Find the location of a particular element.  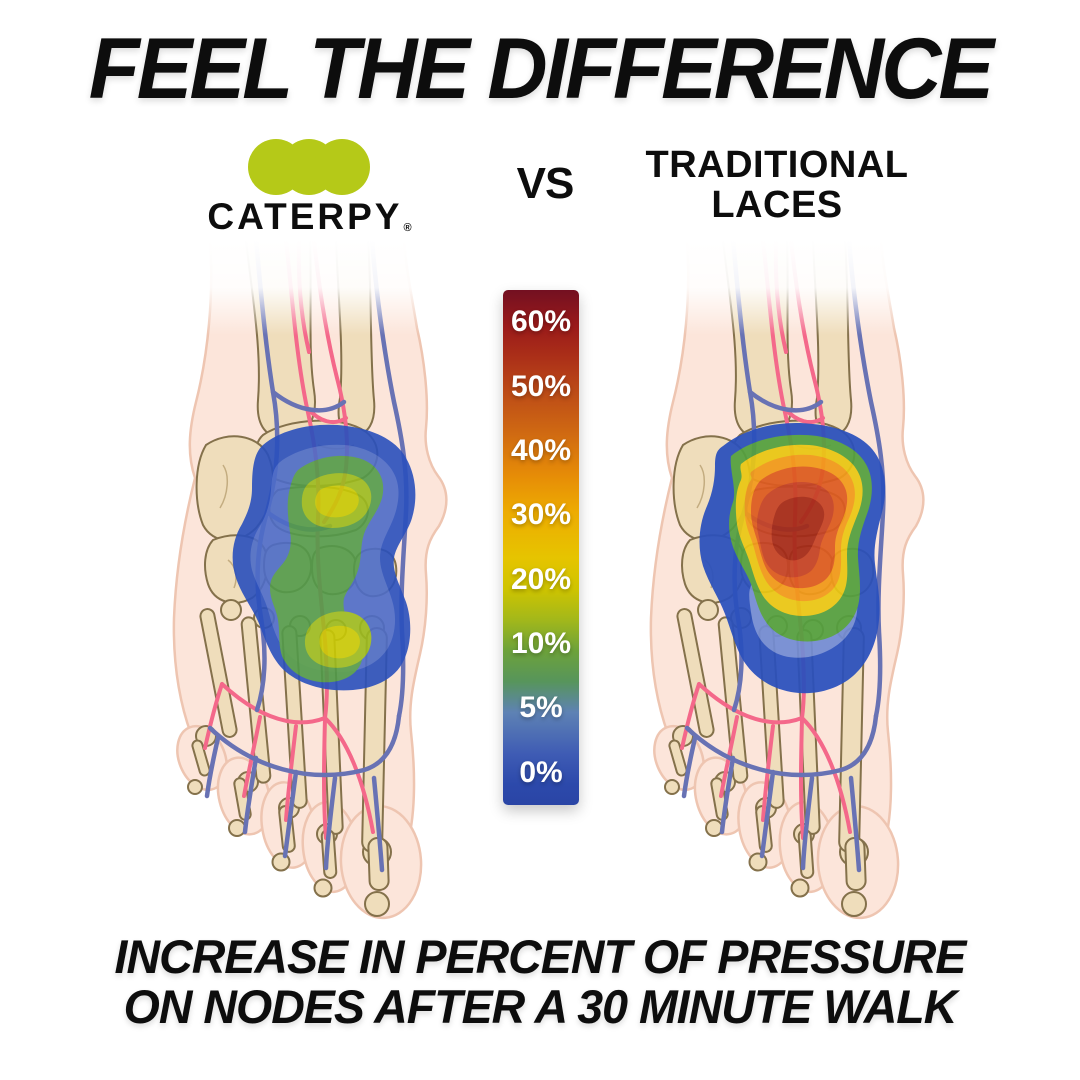

caption-line2: ON NODES AFTER A 30 MINUTE WALK is located at coordinates (540, 1006).